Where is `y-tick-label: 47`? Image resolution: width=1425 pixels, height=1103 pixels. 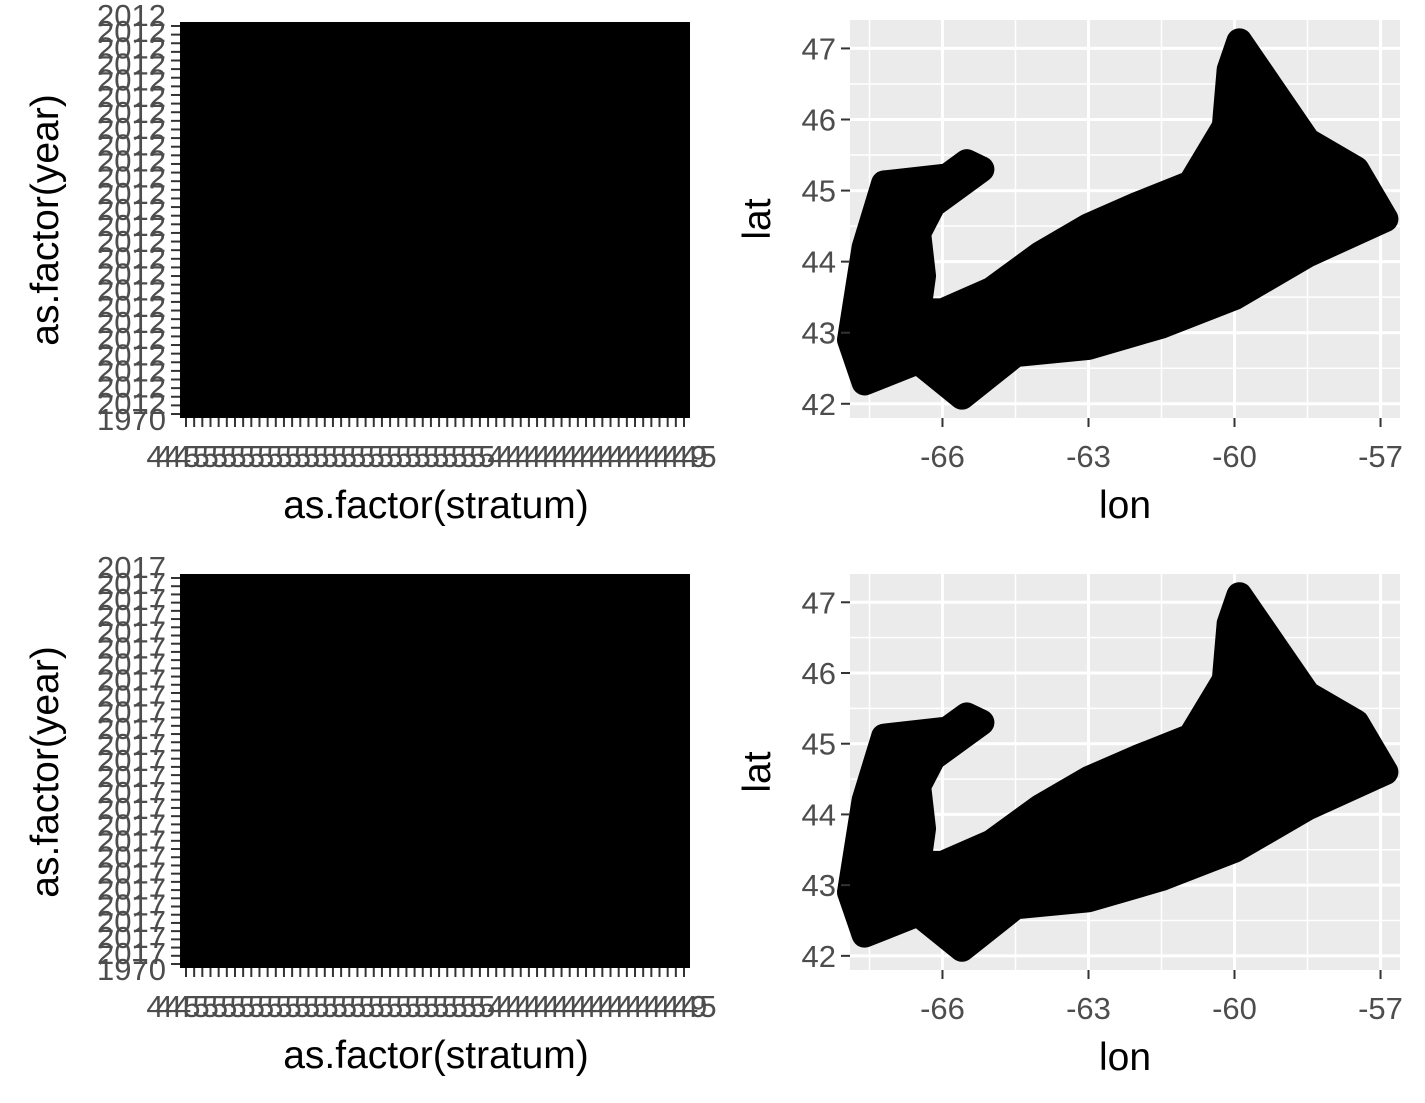 y-tick-label: 47 is located at coordinates (819, 602).